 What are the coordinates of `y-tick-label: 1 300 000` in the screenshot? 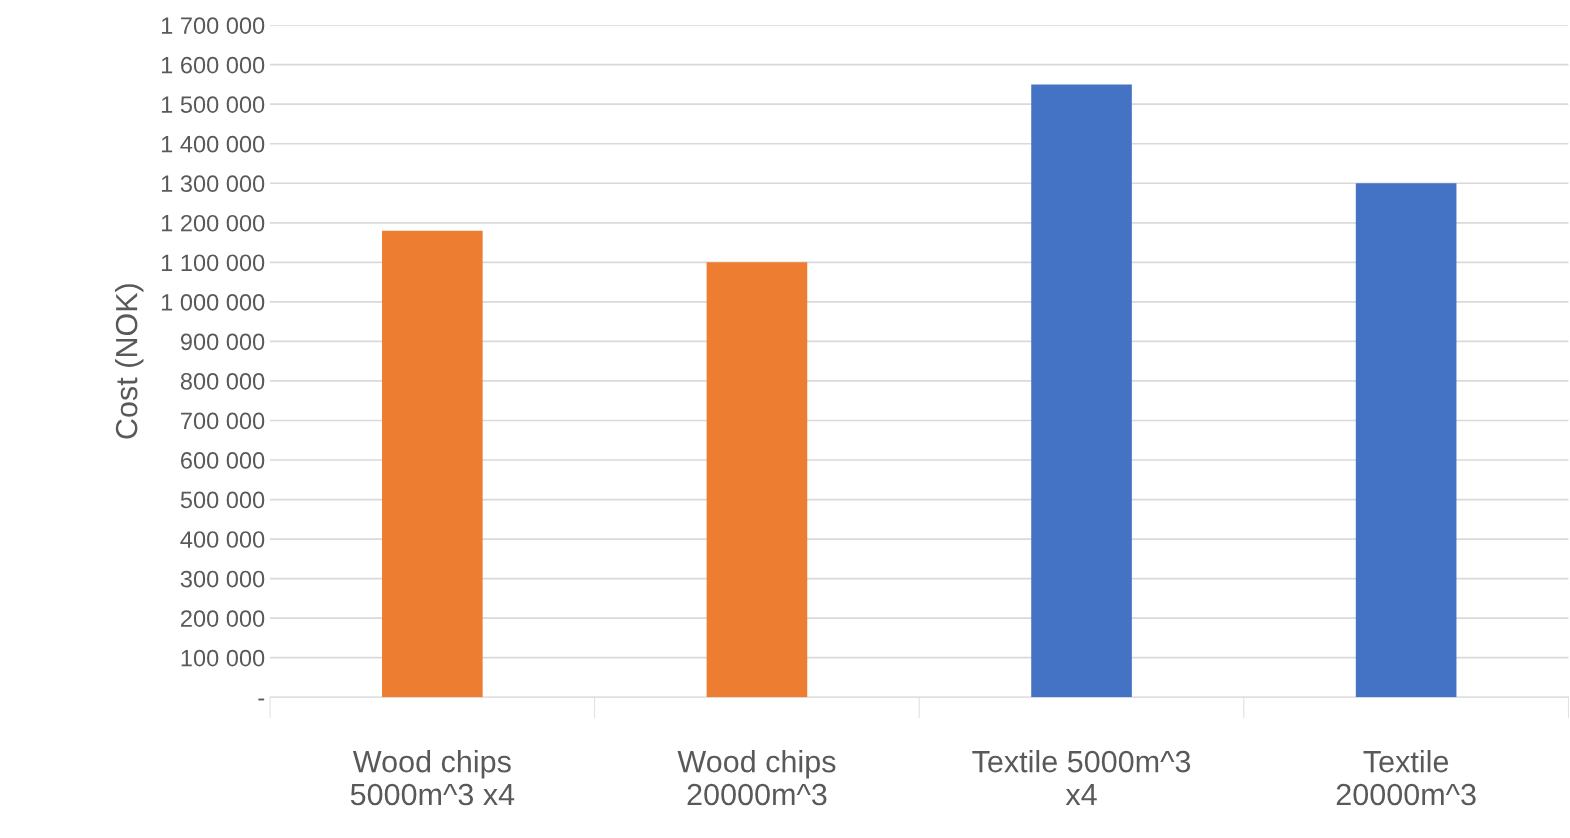 It's located at (213, 184).